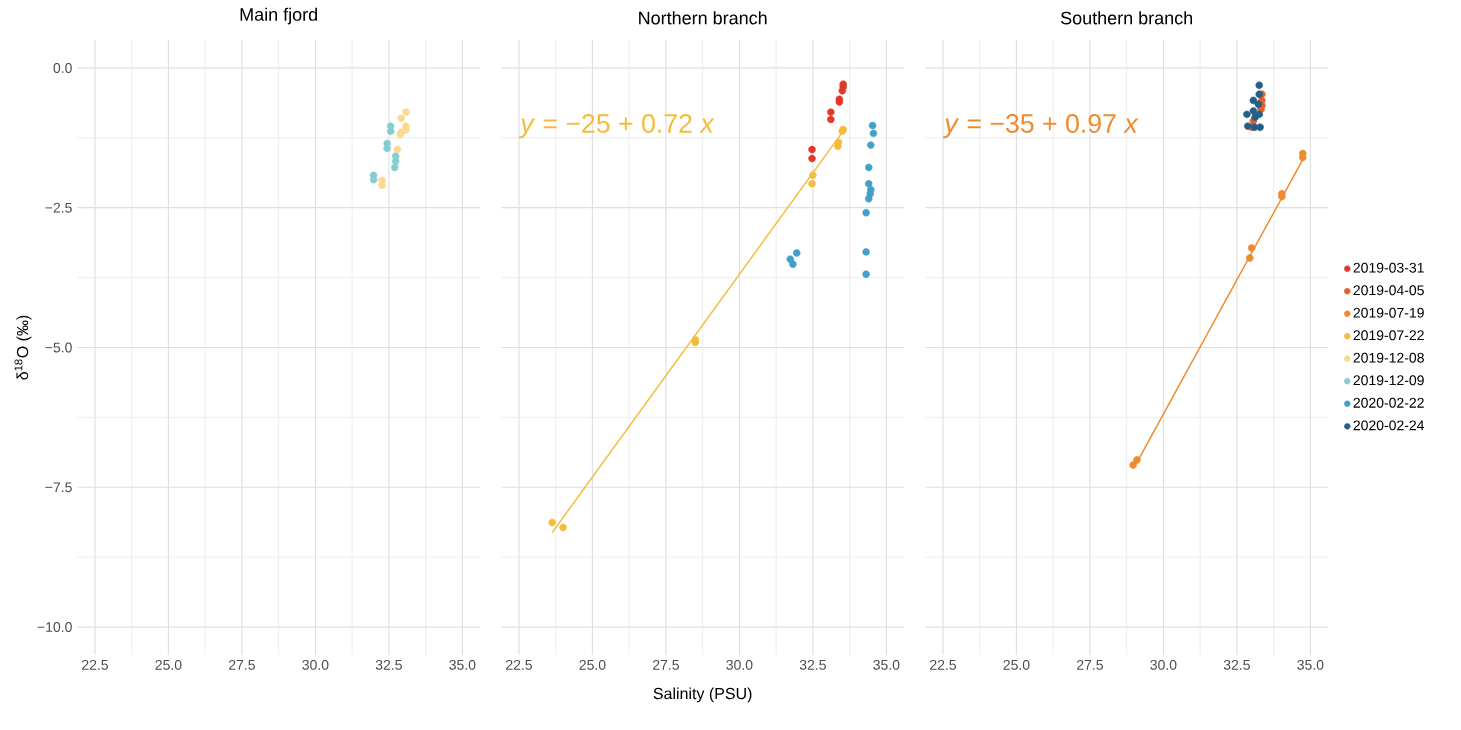 This screenshot has width=1461, height=730. What do you see at coordinates (1388, 357) in the screenshot?
I see `legend-label: 2019-12-08` at bounding box center [1388, 357].